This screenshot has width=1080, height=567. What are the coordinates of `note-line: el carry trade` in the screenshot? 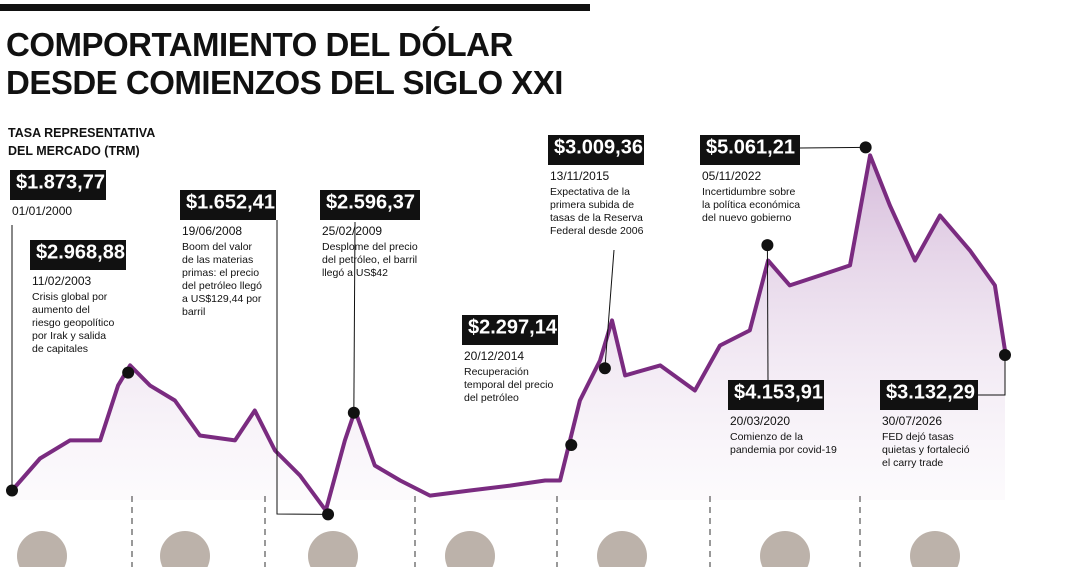 It's located at (912, 463).